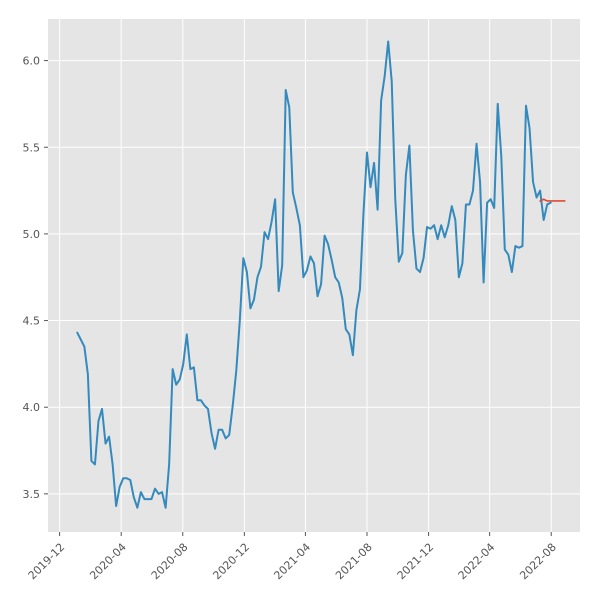 This screenshot has width=600, height=600. I want to click on x-tick-label: 2020-08, so click(170, 562).